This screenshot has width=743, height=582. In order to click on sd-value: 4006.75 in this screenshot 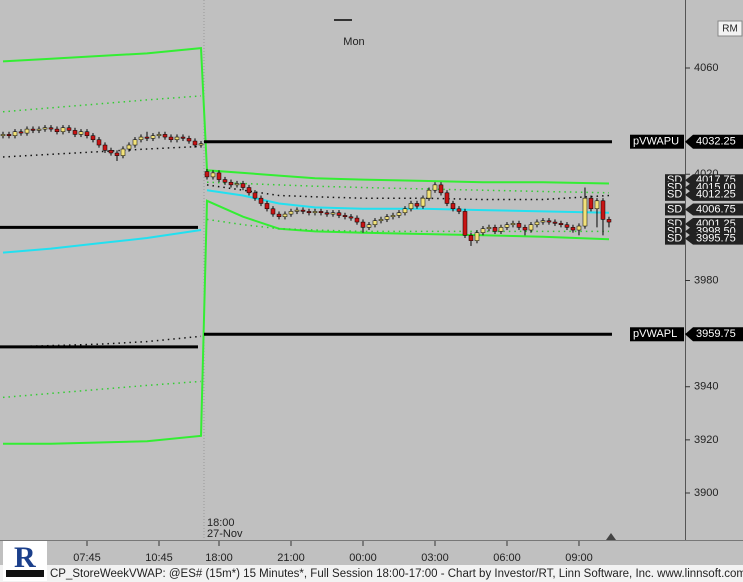, I will do `click(716, 209)`.